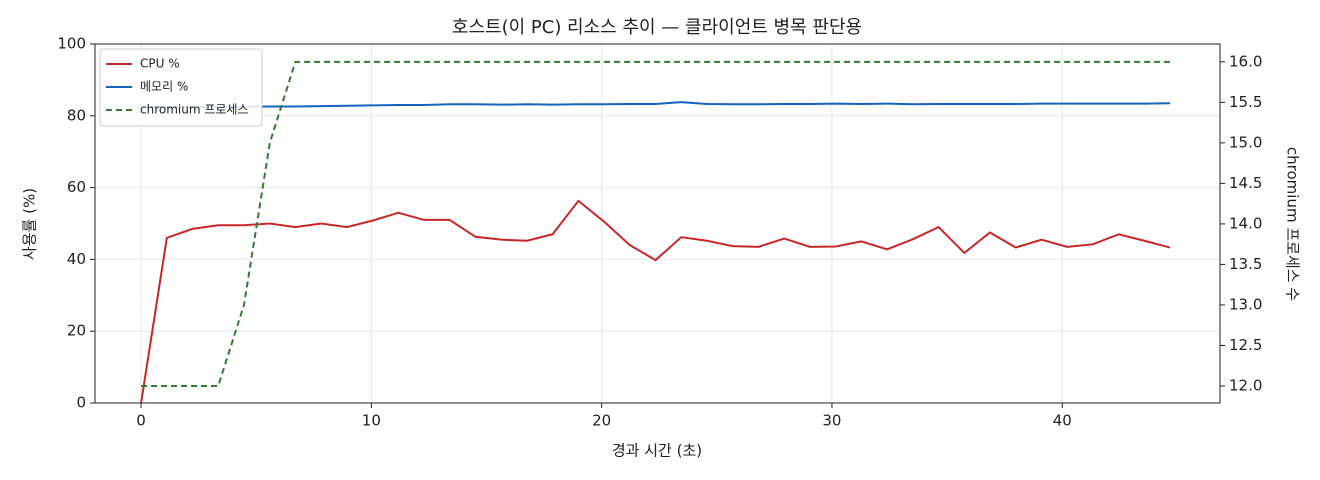 This screenshot has width=1320, height=480. I want to click on y2-tick-label: 12.0, so click(1245, 385).